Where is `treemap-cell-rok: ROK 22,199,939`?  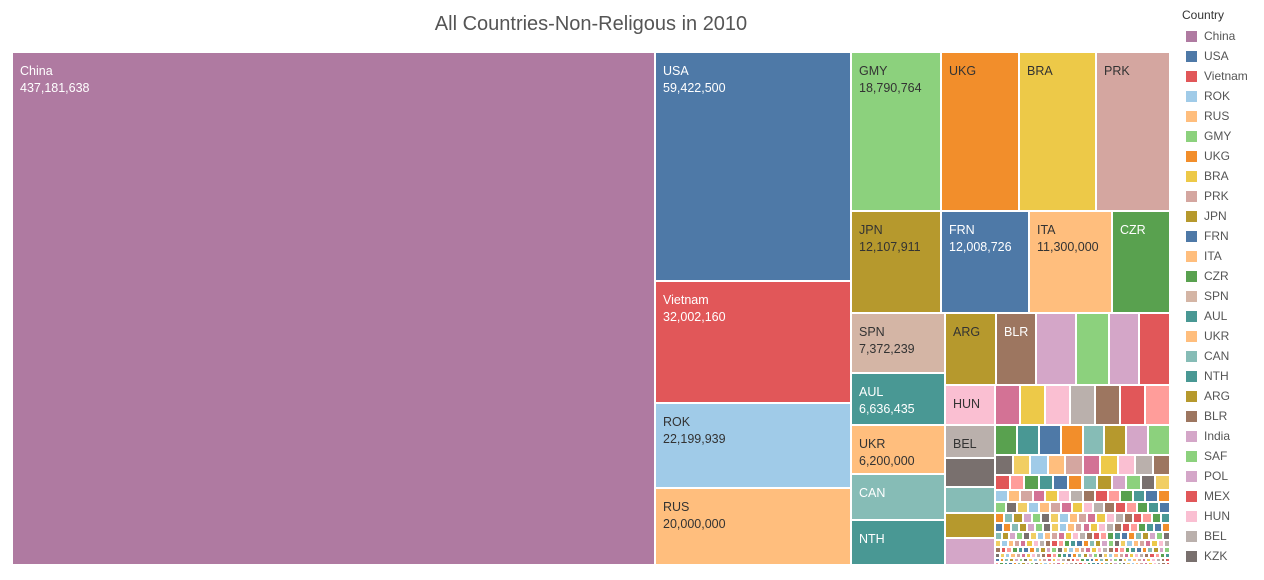 treemap-cell-rok: ROK 22,199,939 is located at coordinates (753, 445).